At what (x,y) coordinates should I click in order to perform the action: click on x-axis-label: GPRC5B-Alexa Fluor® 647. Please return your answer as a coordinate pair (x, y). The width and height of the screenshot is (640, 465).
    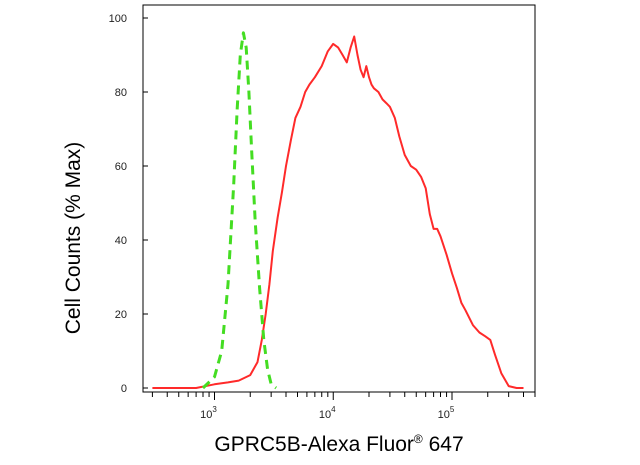
    Looking at the image, I should click on (338, 444).